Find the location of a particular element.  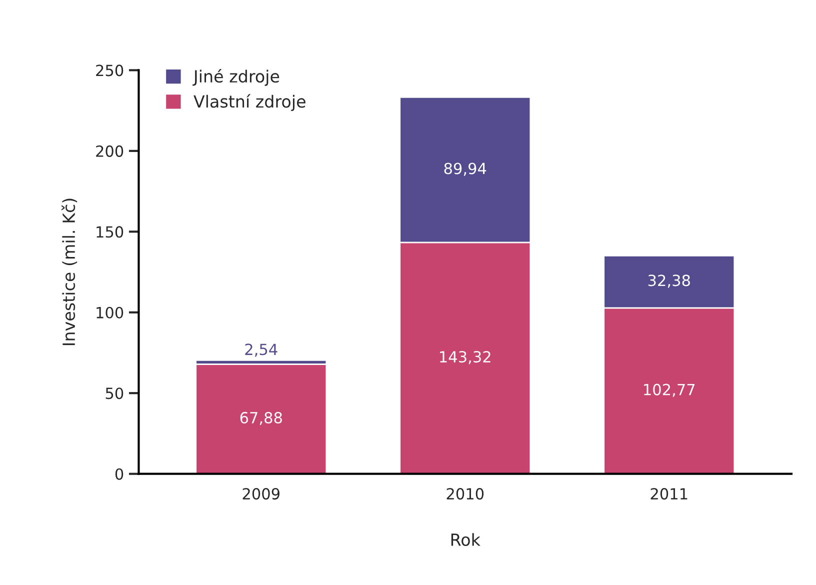

legend-label: Vlastní zdroje is located at coordinates (250, 102).